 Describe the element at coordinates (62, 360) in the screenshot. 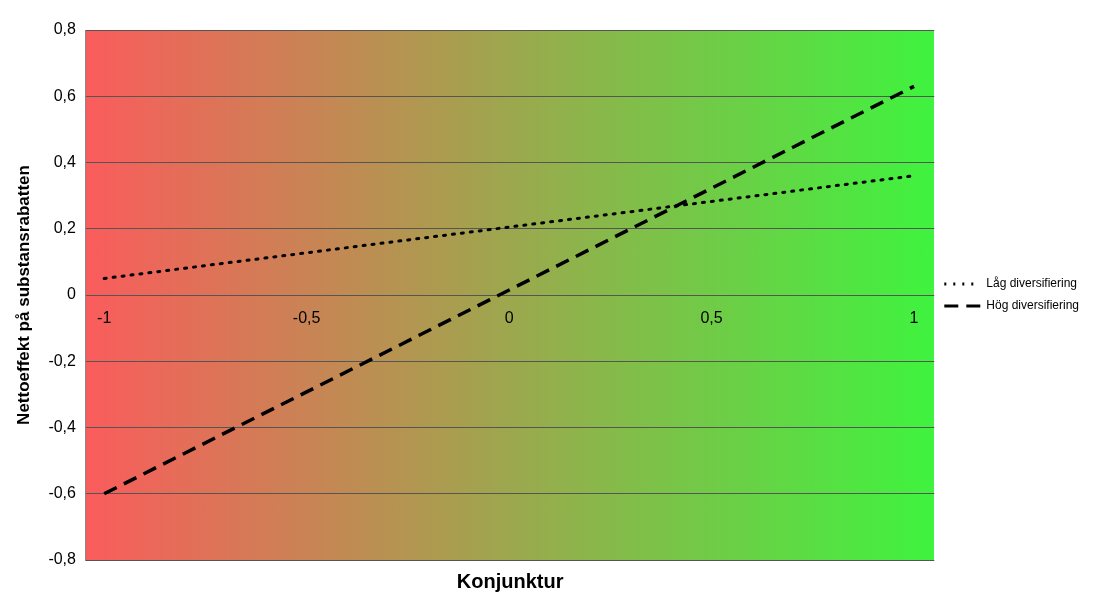

I see `y-tick-label: -0,2` at that location.